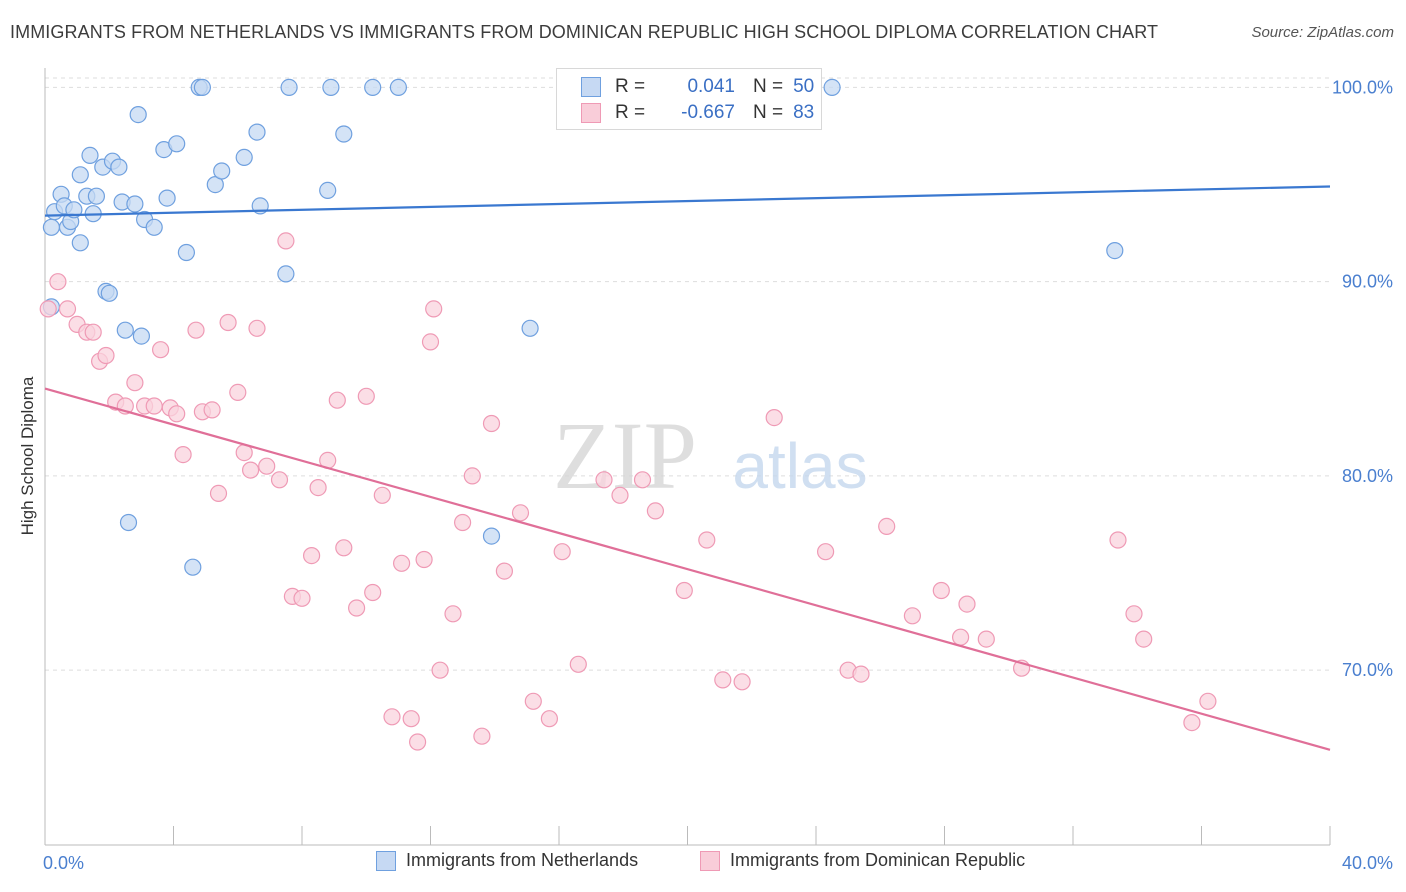 This screenshot has height=892, width=1406. What do you see at coordinates (1362, 87) in the screenshot?
I see `y-tick-label: 100.0%` at bounding box center [1362, 87].